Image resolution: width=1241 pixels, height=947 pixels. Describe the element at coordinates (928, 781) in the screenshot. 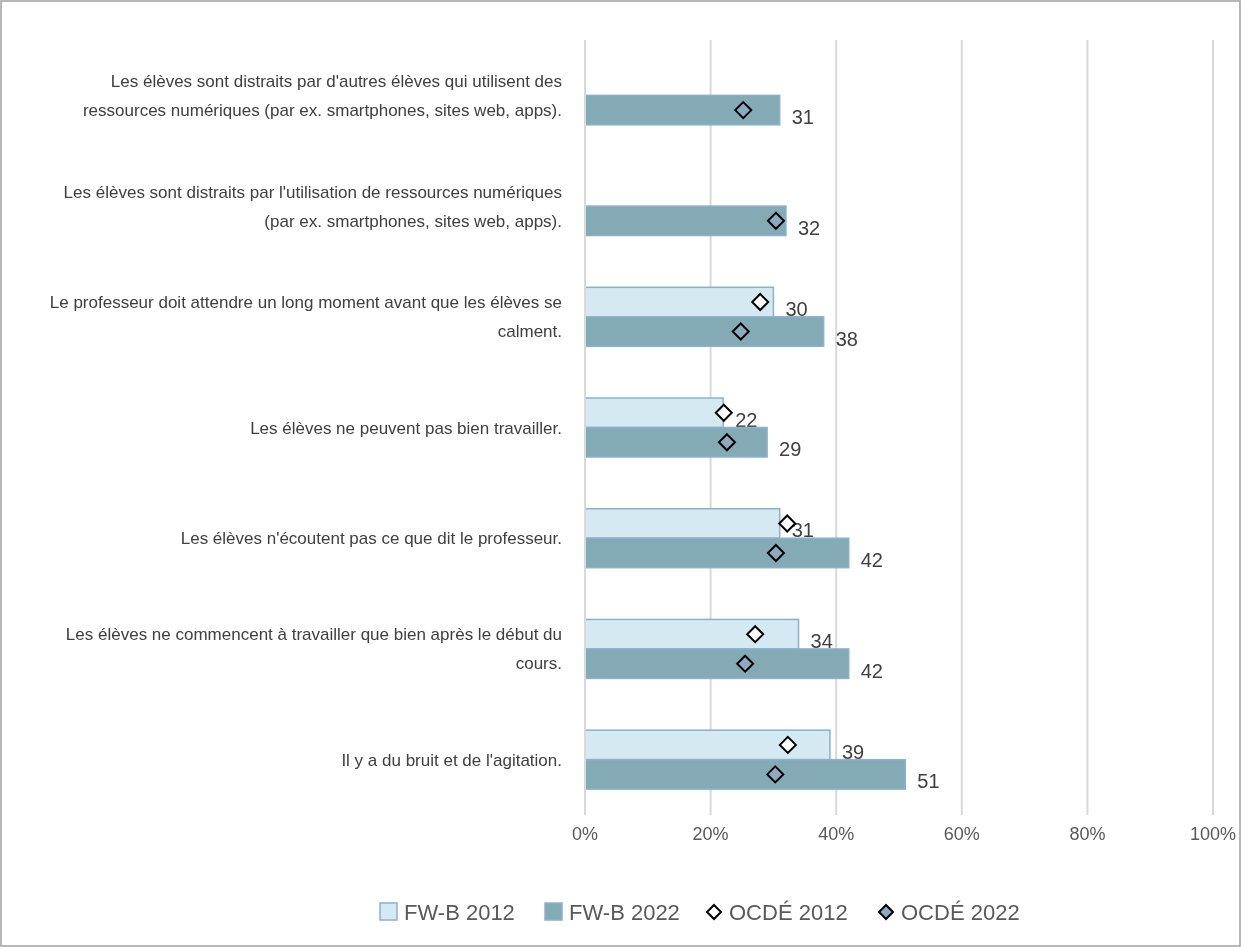

I see `data-label: 51` at that location.